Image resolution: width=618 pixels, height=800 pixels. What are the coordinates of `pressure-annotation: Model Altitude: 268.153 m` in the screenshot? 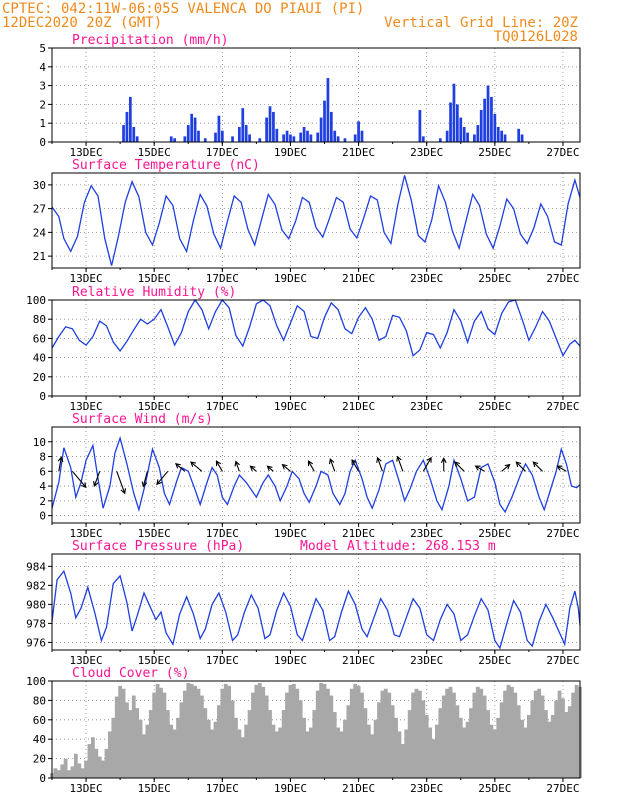 It's located at (398, 546).